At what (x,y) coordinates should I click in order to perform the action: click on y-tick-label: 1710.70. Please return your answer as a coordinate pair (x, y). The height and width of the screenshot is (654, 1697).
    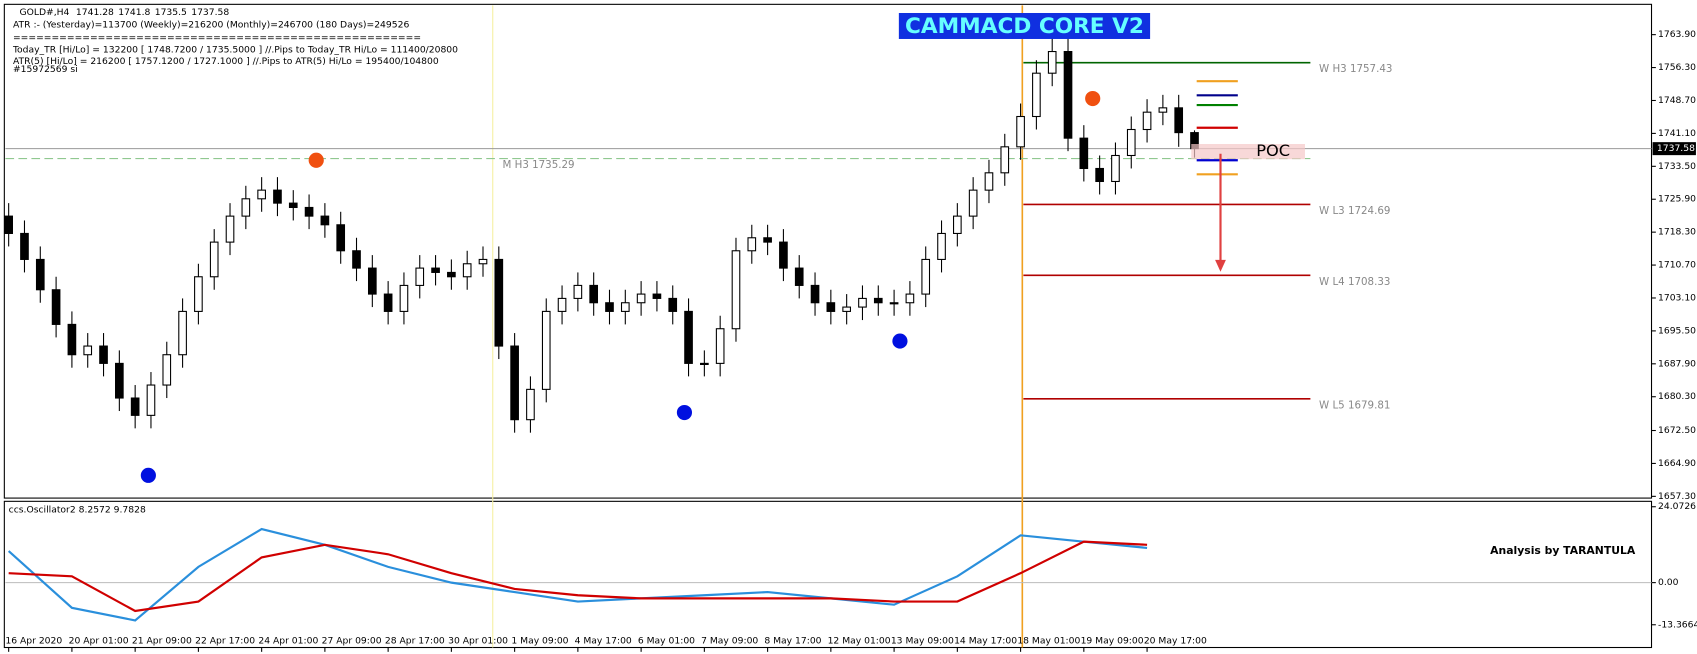
    Looking at the image, I should click on (1677, 265).